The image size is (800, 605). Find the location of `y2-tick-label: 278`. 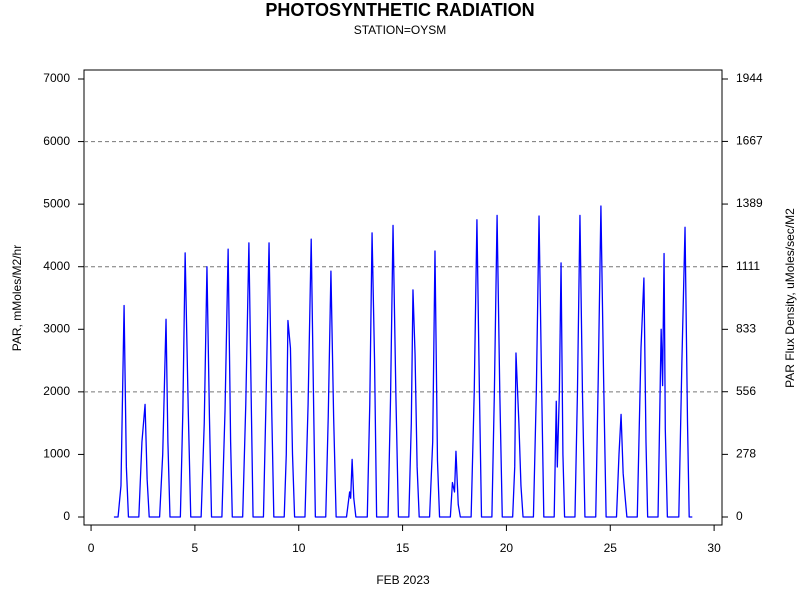

y2-tick-label: 278 is located at coordinates (746, 454).